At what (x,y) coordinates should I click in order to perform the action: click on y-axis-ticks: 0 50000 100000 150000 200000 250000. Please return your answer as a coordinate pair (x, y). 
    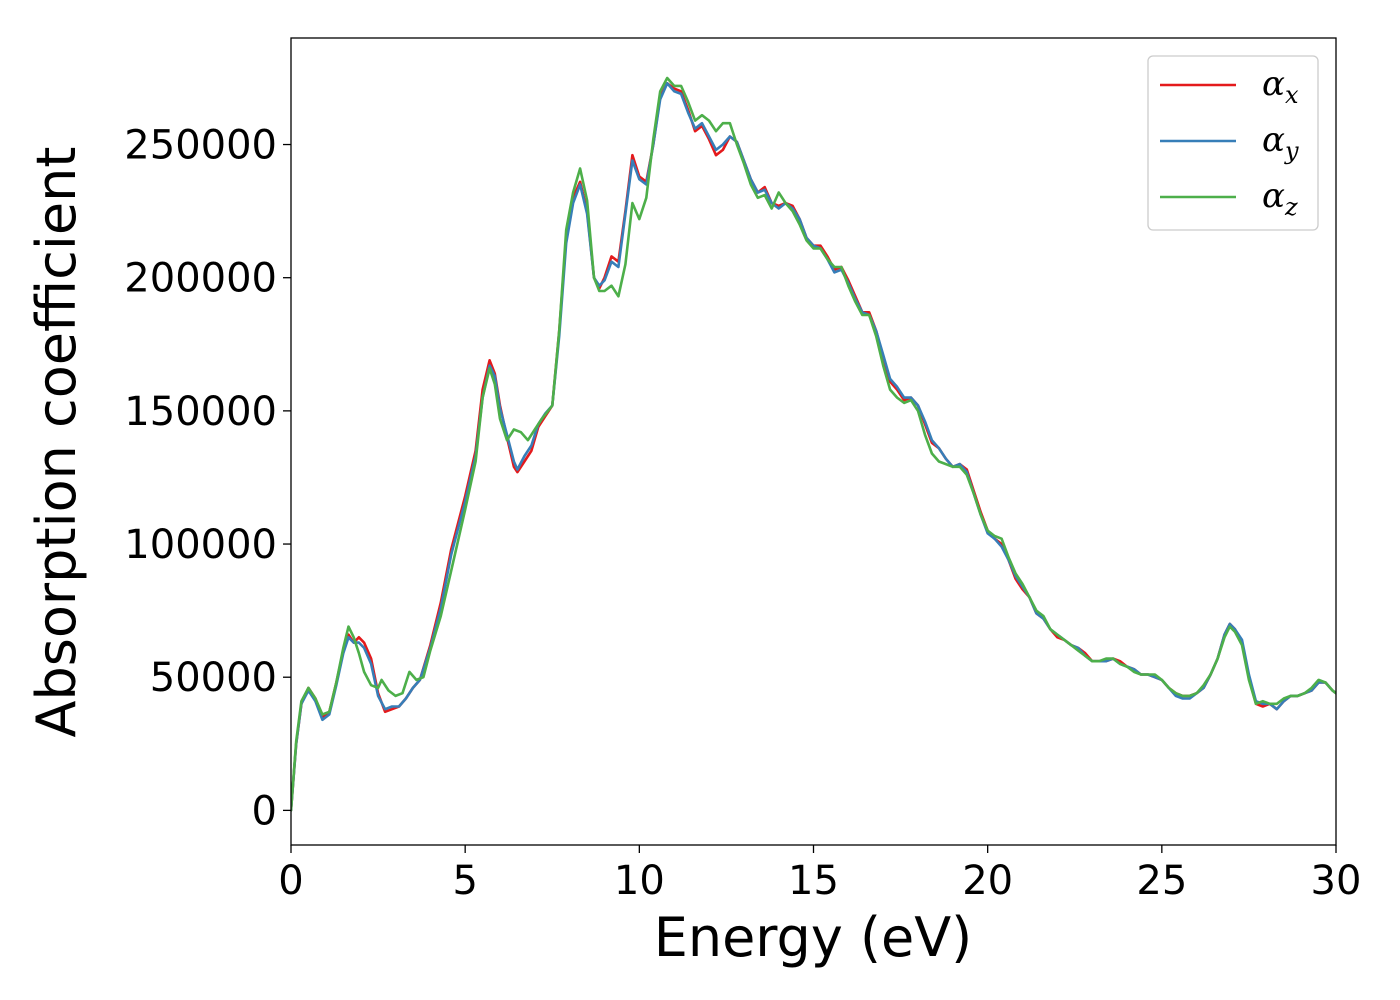
    Looking at the image, I should click on (207, 478).